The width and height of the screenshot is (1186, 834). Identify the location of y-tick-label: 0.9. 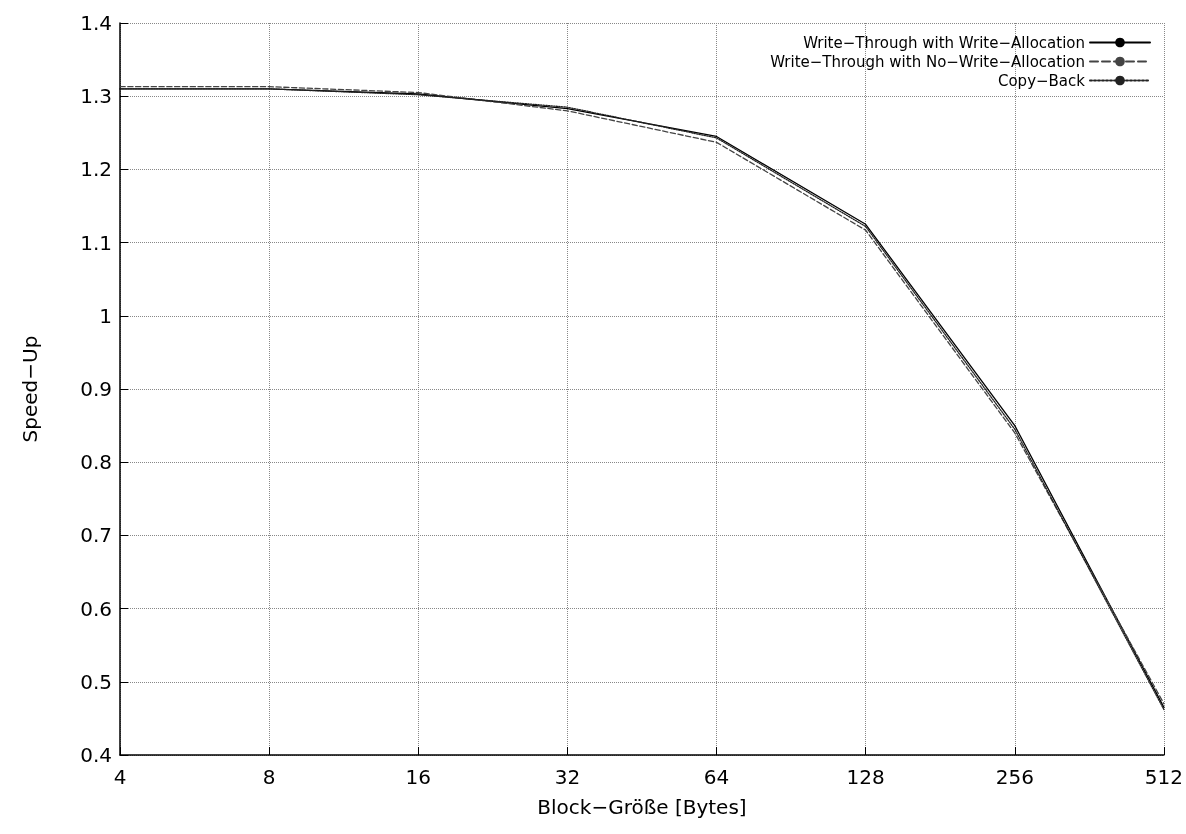
(96, 389).